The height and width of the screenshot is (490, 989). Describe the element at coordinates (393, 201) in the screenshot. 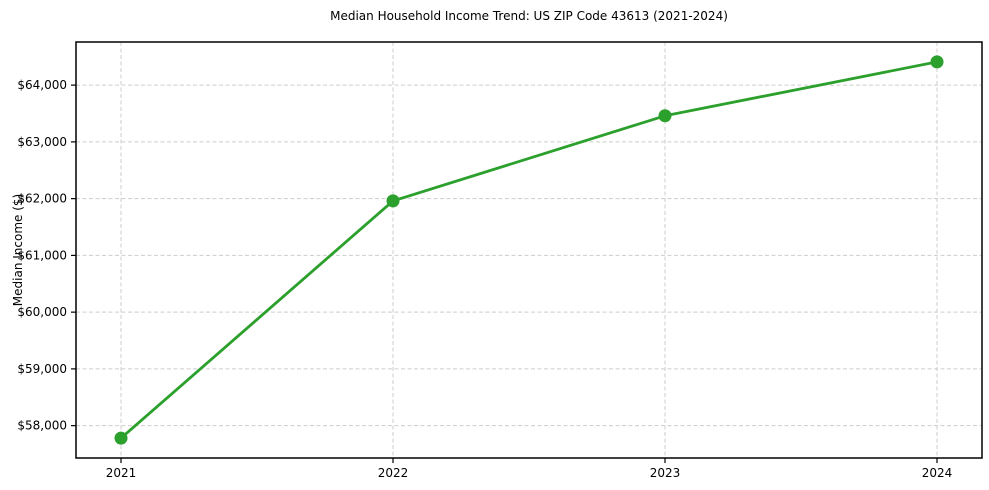

I see `data-point-2022` at that location.